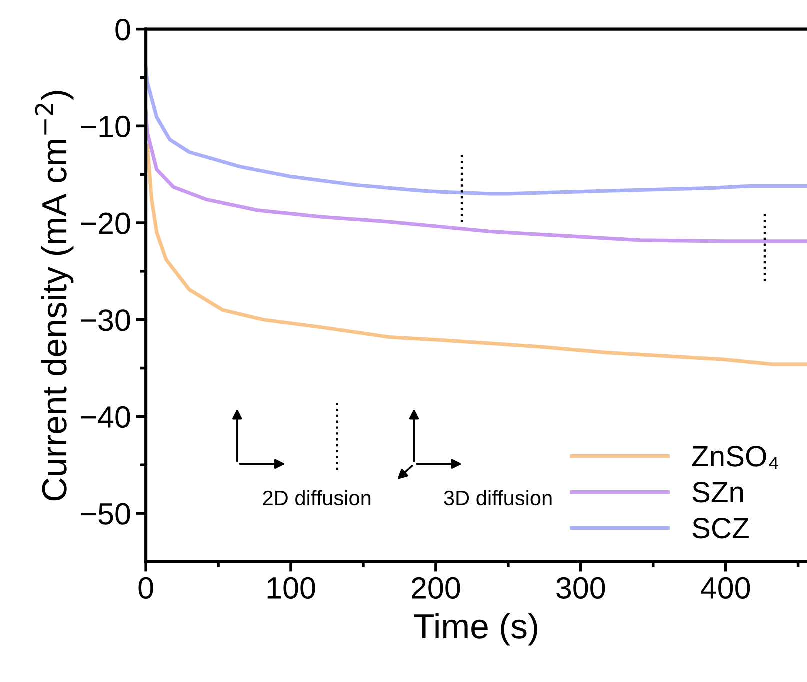 The height and width of the screenshot is (682, 807). What do you see at coordinates (105, 127) in the screenshot?
I see `y-tick-label: −10` at bounding box center [105, 127].